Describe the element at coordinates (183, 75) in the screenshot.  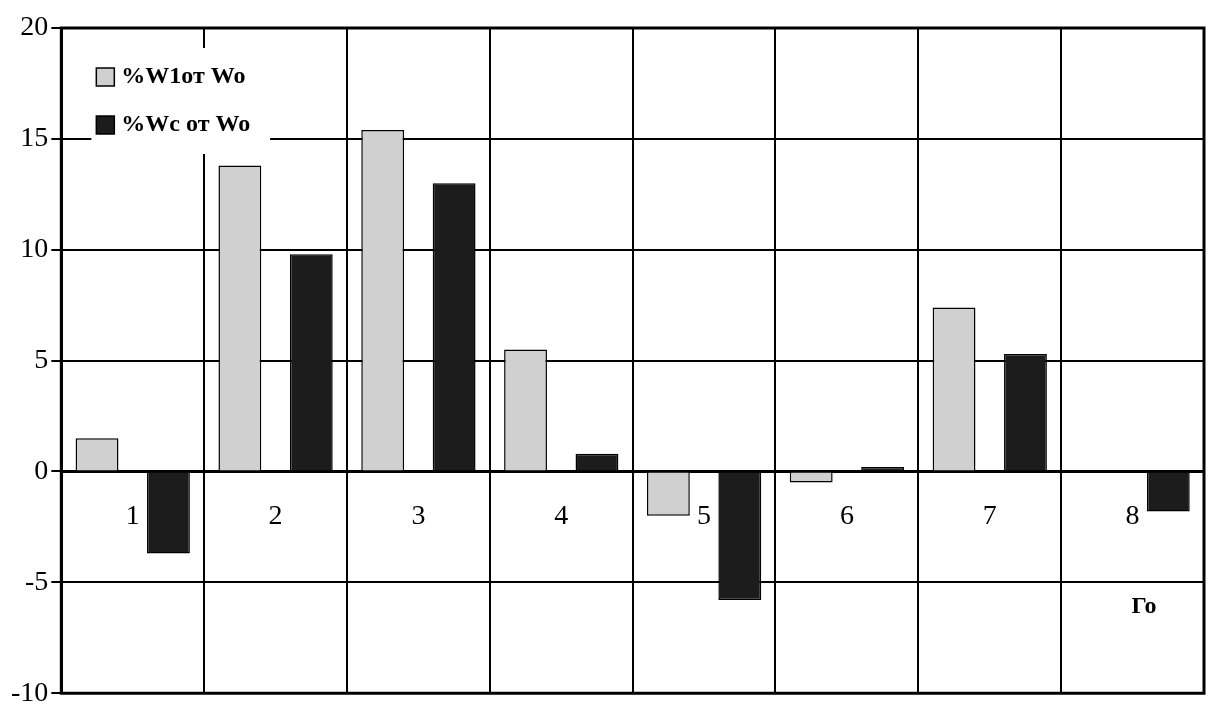
I see `legend-label: %W1от Wo` at that location.